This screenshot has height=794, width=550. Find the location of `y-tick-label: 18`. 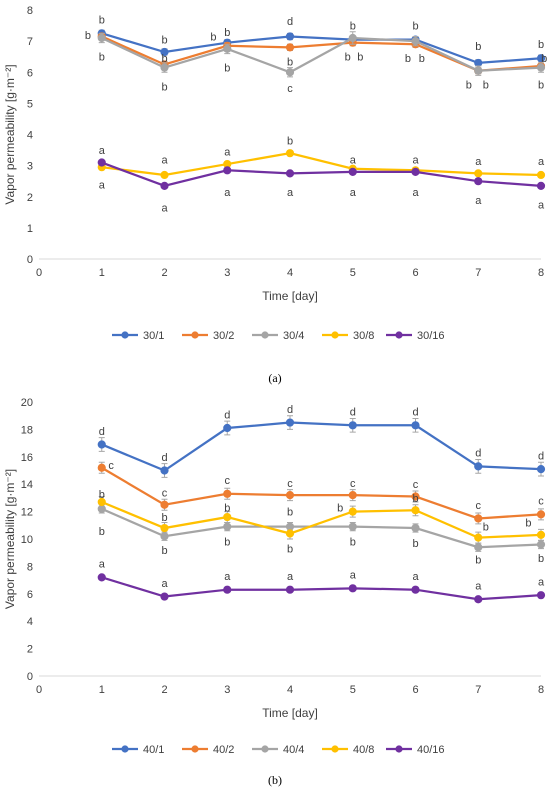

y-tick-label: 18 is located at coordinates (27, 430).